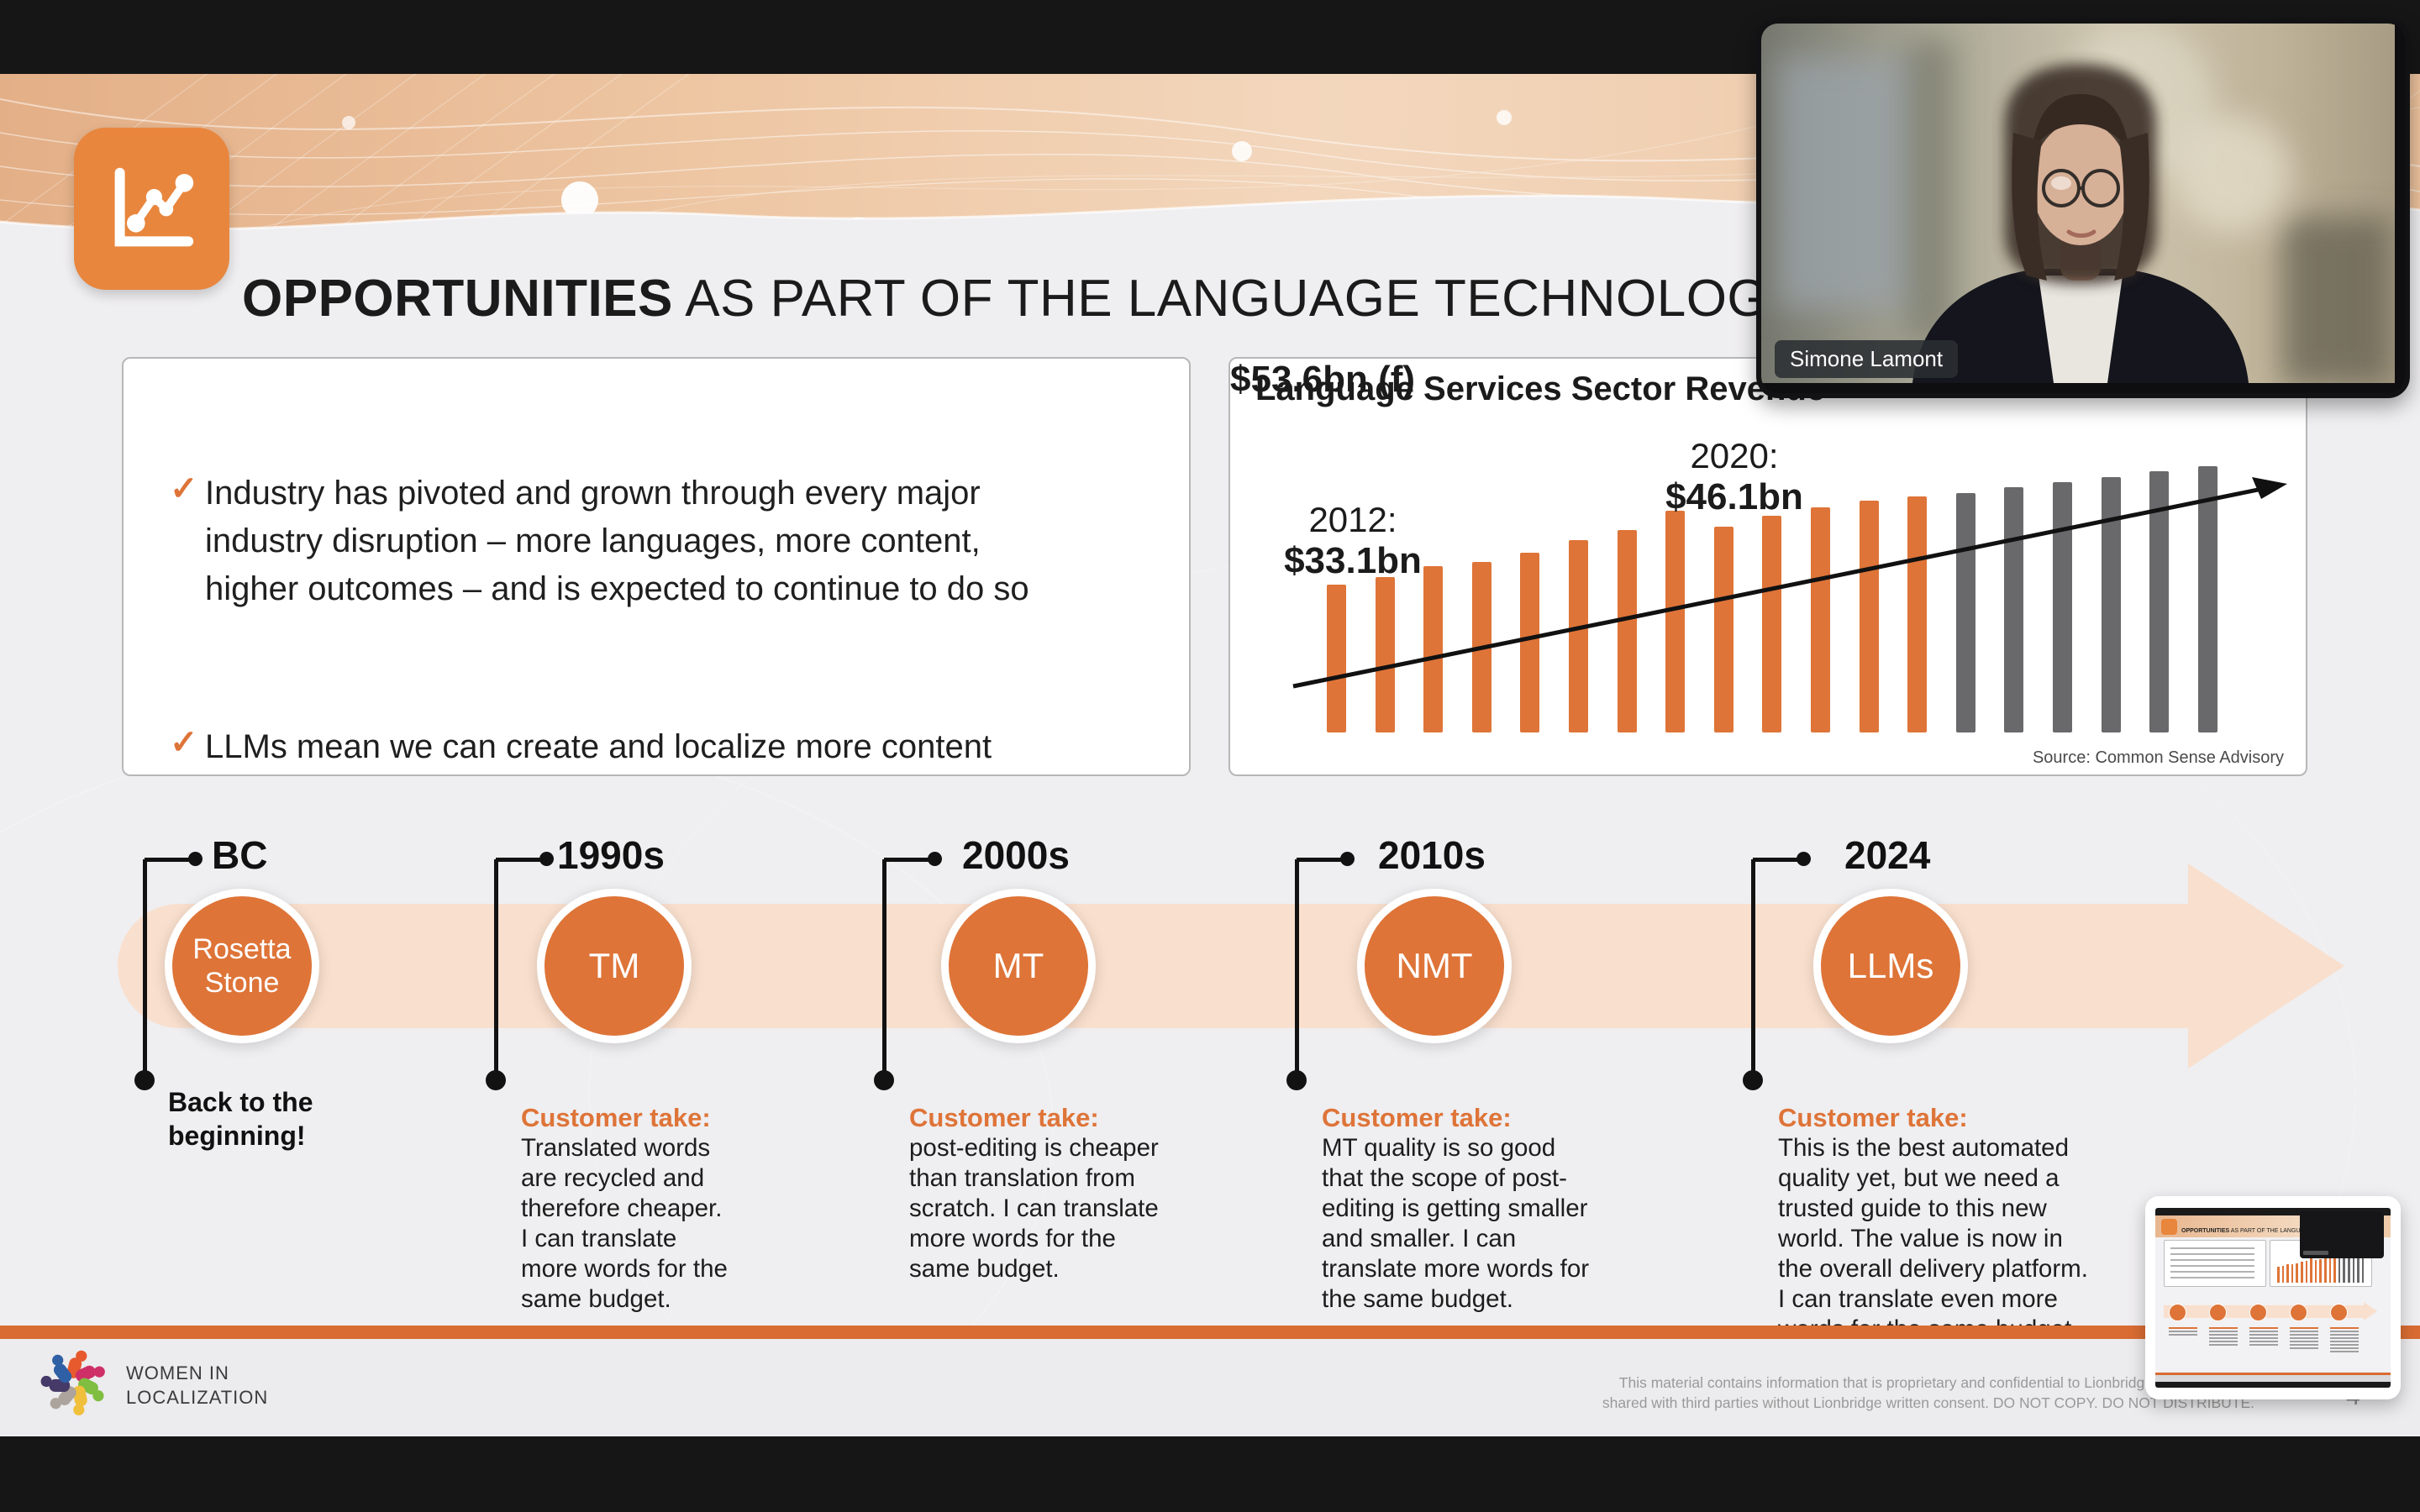  What do you see at coordinates (1890, 966) in the screenshot?
I see `timeline-era-circle: LLMs` at bounding box center [1890, 966].